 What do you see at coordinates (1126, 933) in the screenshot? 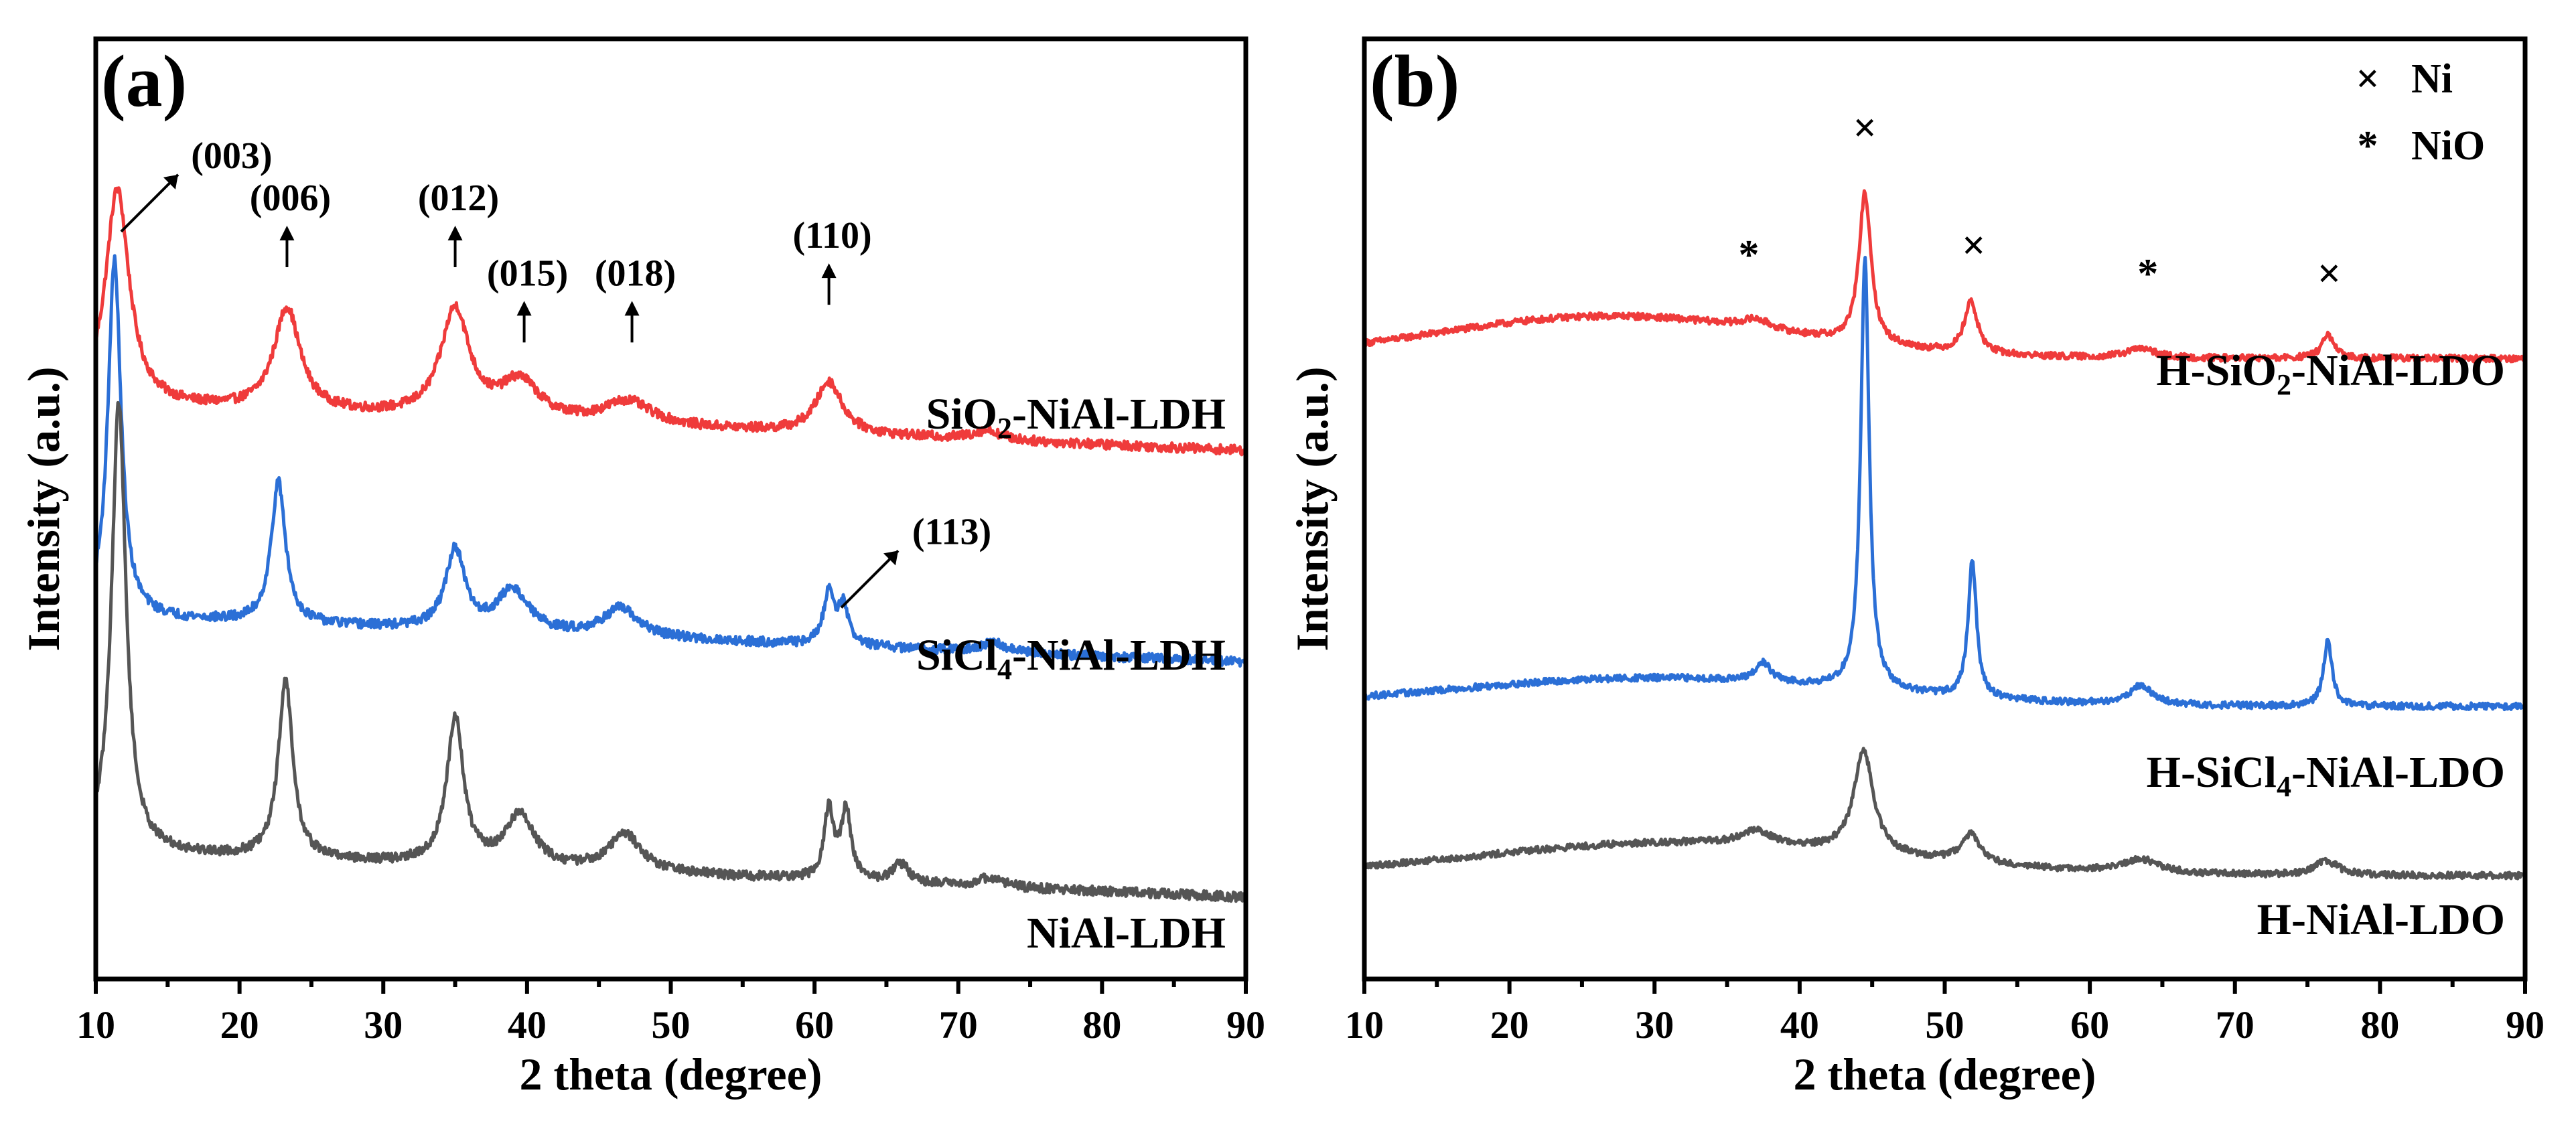
I see `series-label: NiAl-LDH` at bounding box center [1126, 933].